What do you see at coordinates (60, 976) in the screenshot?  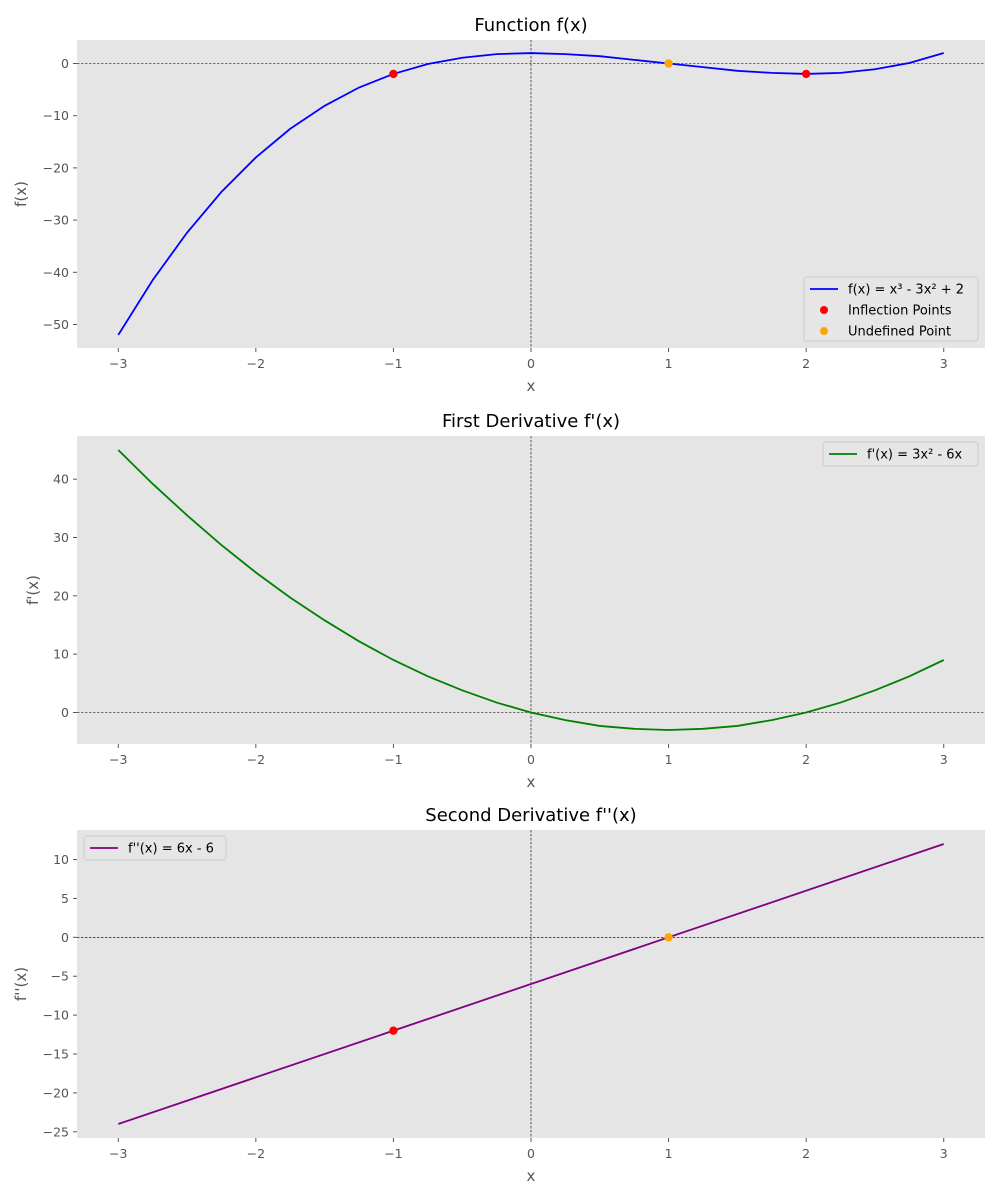 I see `y-tick-label: −5` at bounding box center [60, 976].